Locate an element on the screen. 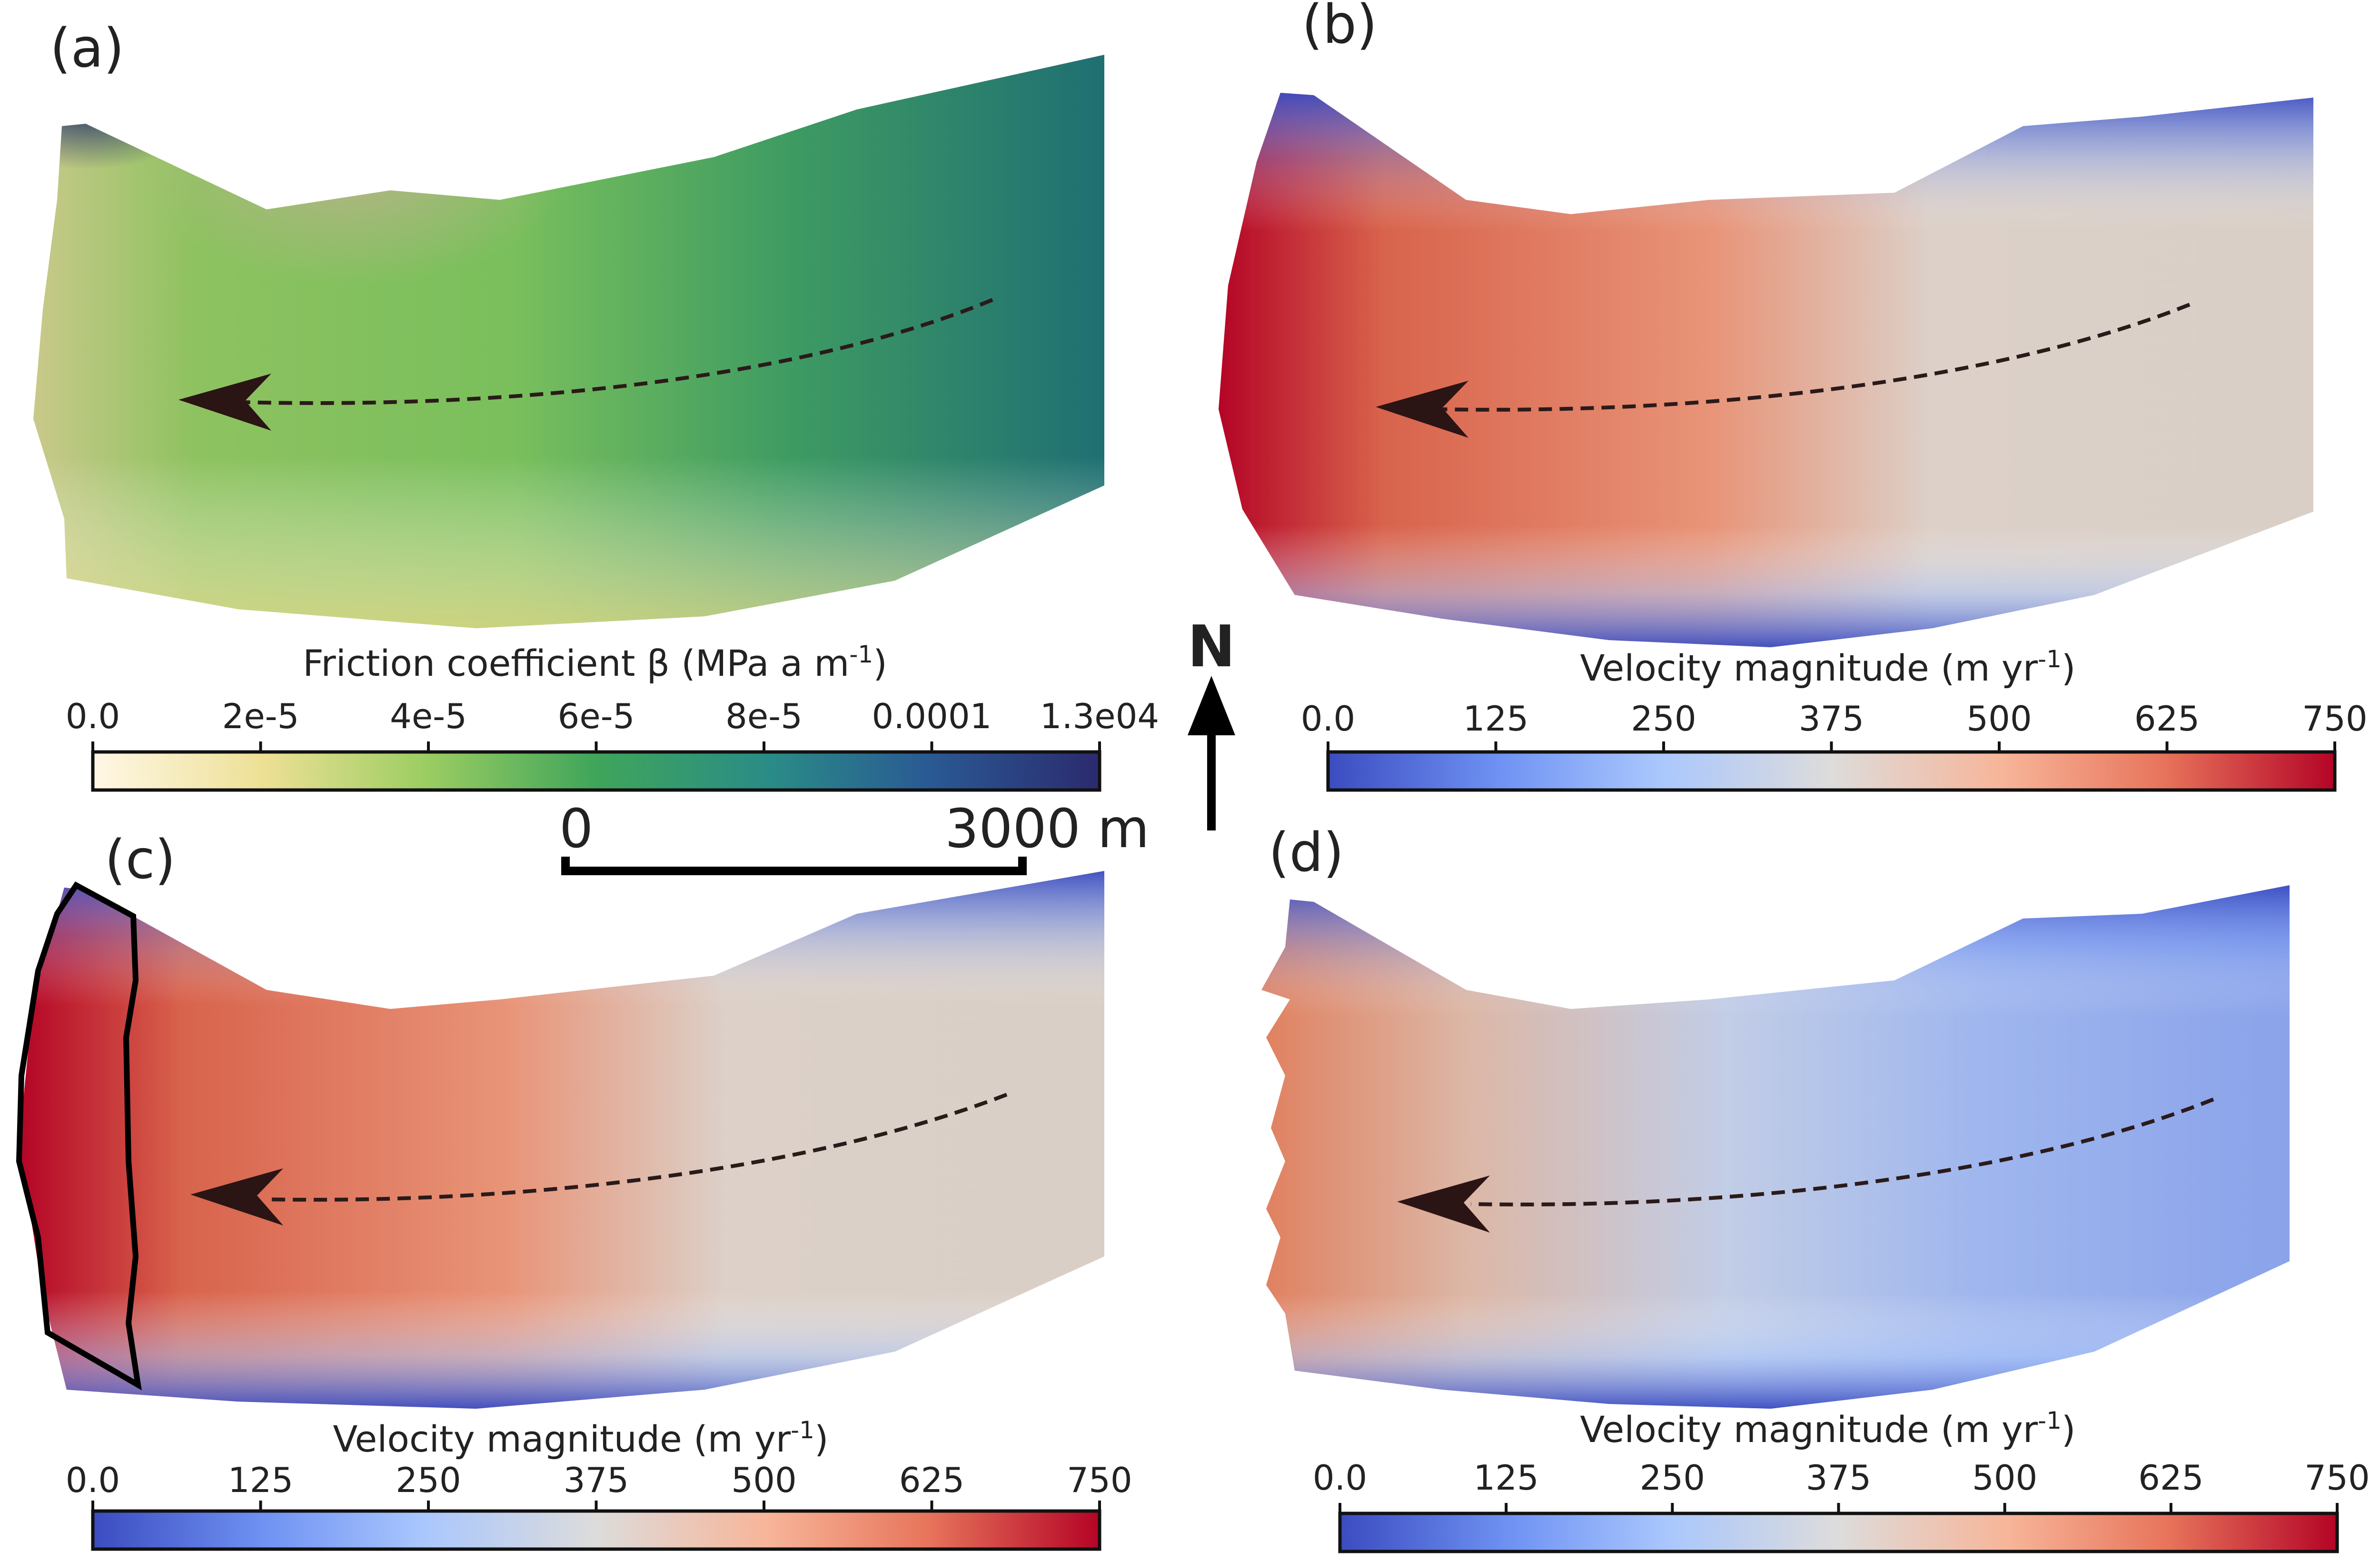 The width and height of the screenshot is (2380, 1561). flow-path-d is located at coordinates (1842, 1151).